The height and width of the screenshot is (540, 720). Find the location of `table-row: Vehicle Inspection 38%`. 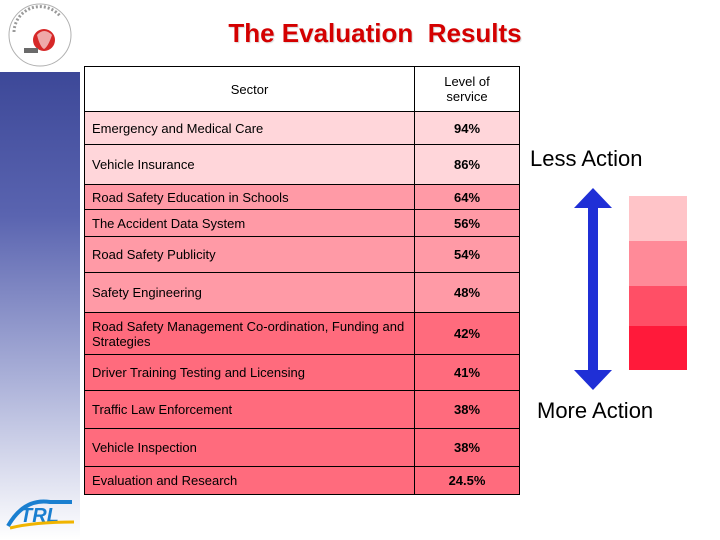

table-row: Vehicle Inspection 38% is located at coordinates (302, 447).